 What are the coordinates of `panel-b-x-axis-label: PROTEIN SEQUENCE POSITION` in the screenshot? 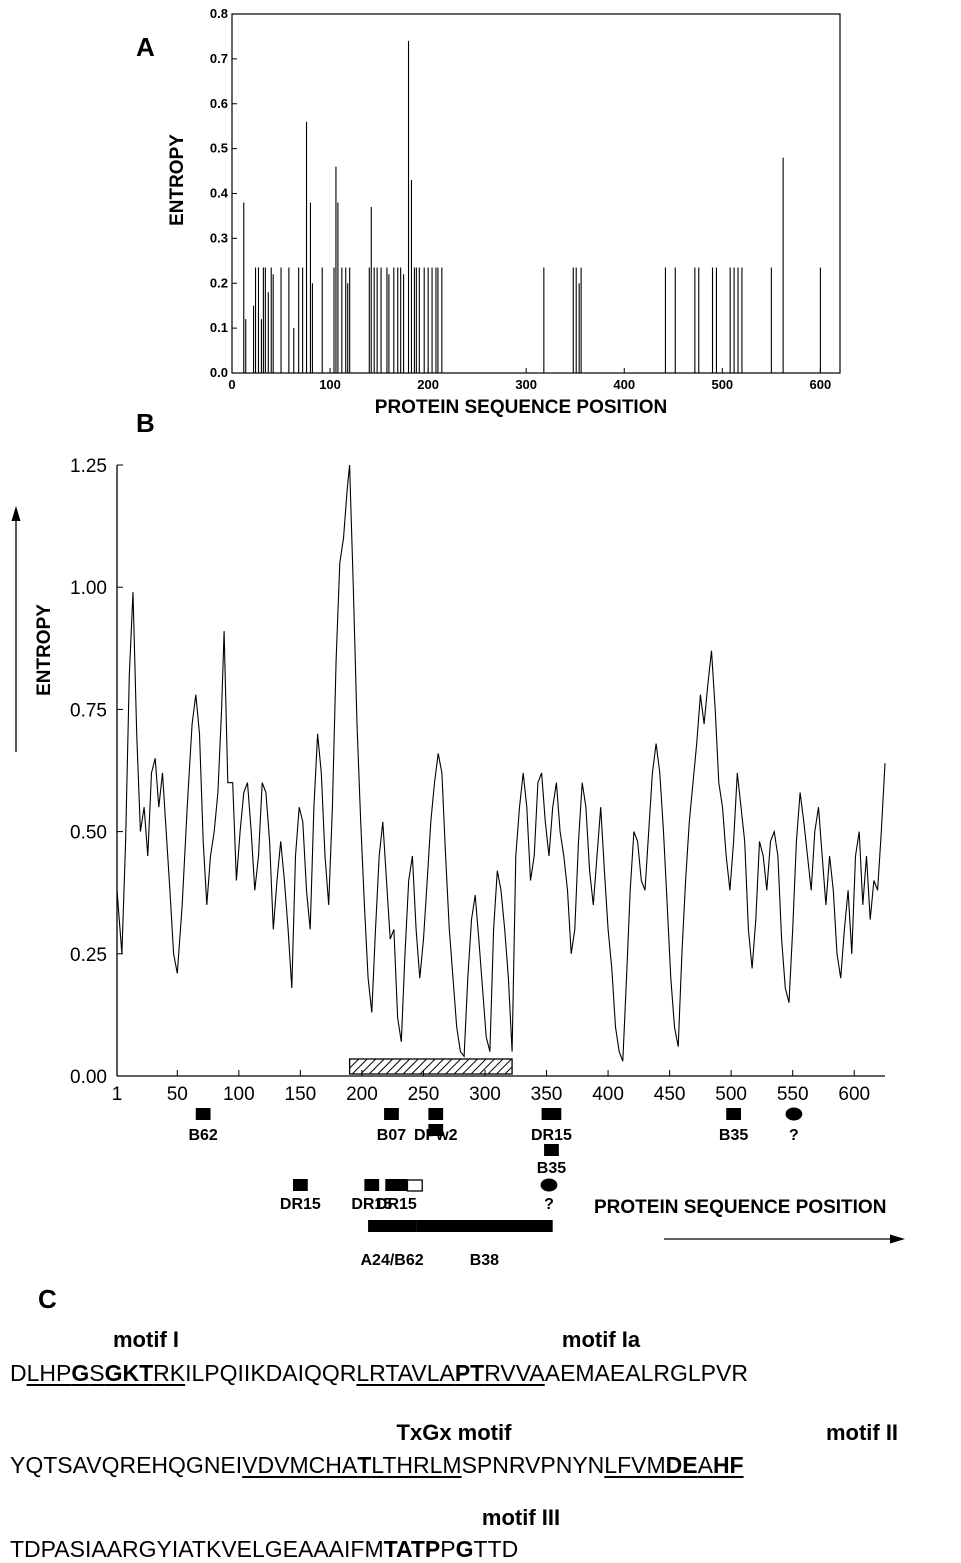 It's located at (740, 1207).